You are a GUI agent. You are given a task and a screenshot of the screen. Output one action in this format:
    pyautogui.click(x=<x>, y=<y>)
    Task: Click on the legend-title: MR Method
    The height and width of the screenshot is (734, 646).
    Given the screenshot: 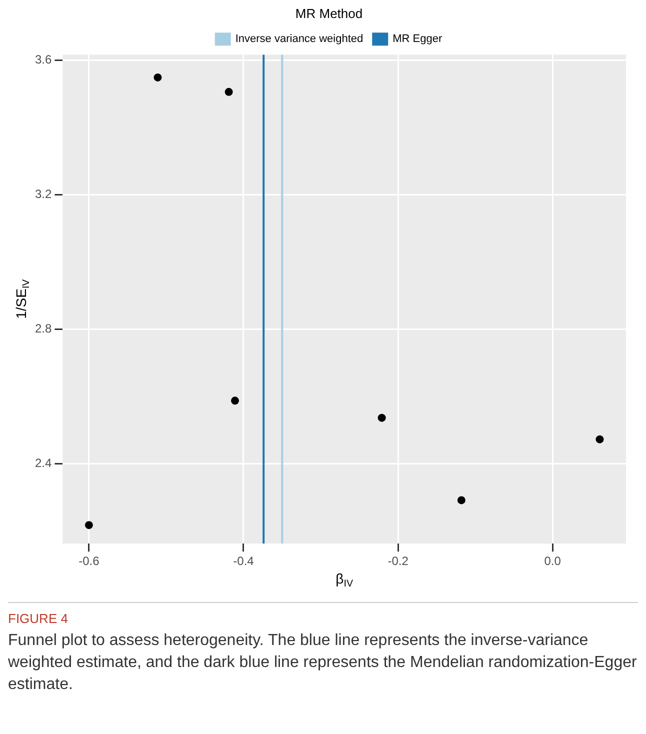 What is the action you would take?
    pyautogui.click(x=329, y=14)
    